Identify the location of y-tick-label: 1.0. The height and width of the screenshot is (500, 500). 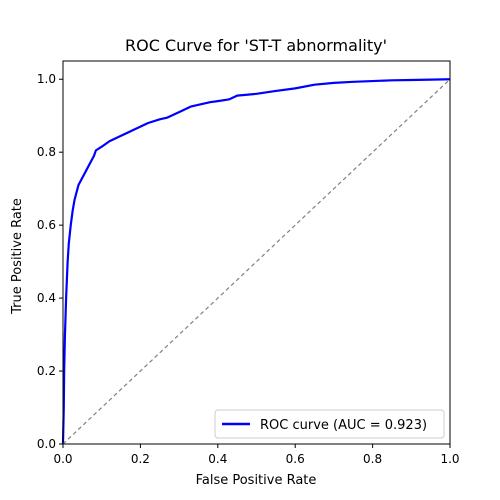
(46, 79).